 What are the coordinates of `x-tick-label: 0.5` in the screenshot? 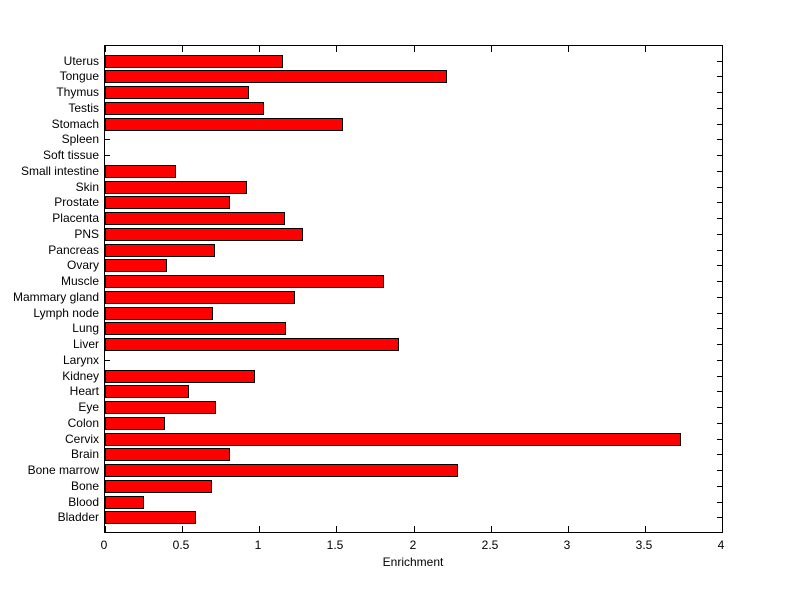 It's located at (181, 545).